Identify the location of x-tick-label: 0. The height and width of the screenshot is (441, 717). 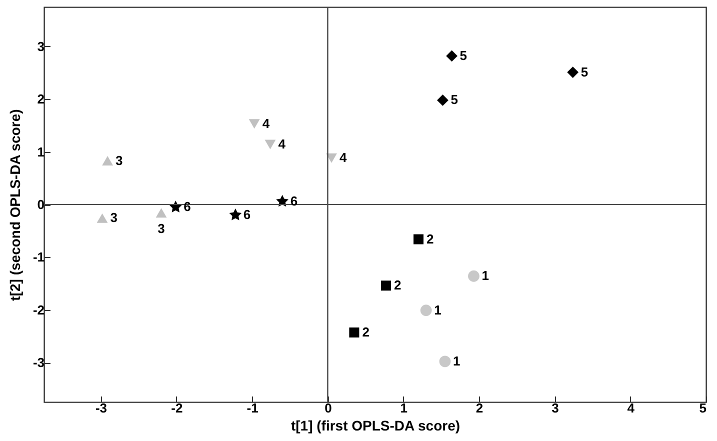
(328, 408).